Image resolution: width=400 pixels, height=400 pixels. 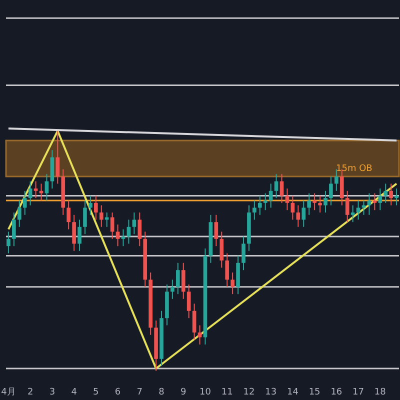 I want to click on x-tick-label: 13, so click(x=271, y=393).